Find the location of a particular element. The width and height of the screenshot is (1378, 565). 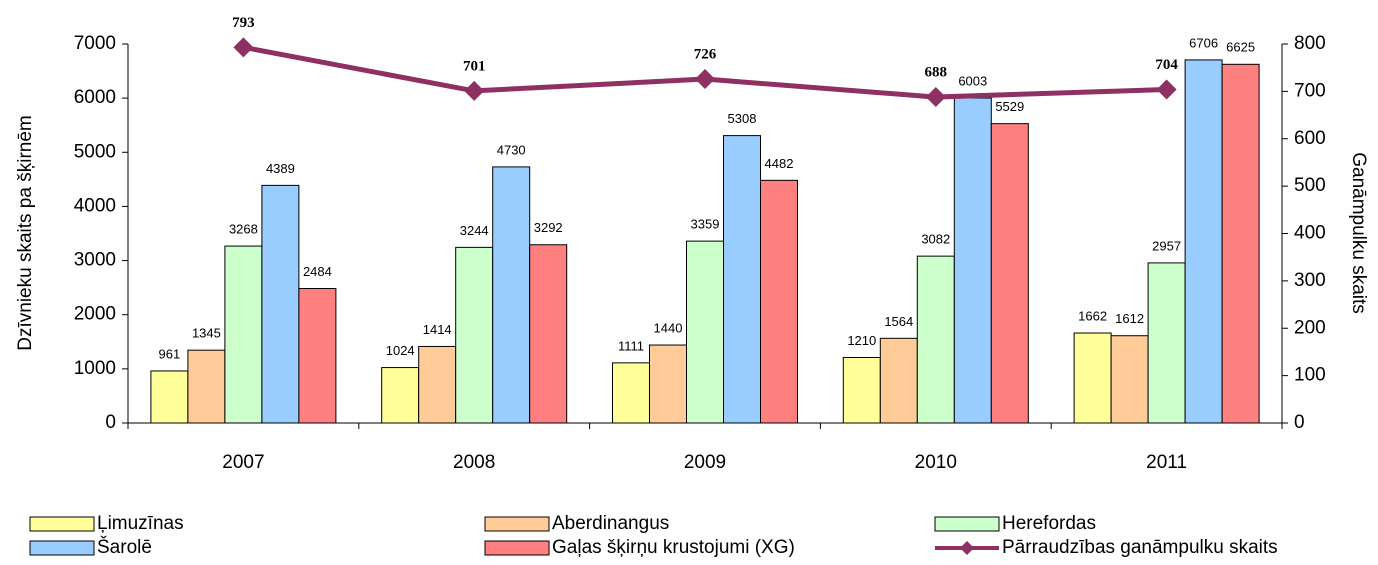

data-label: 2957 is located at coordinates (1166, 245).